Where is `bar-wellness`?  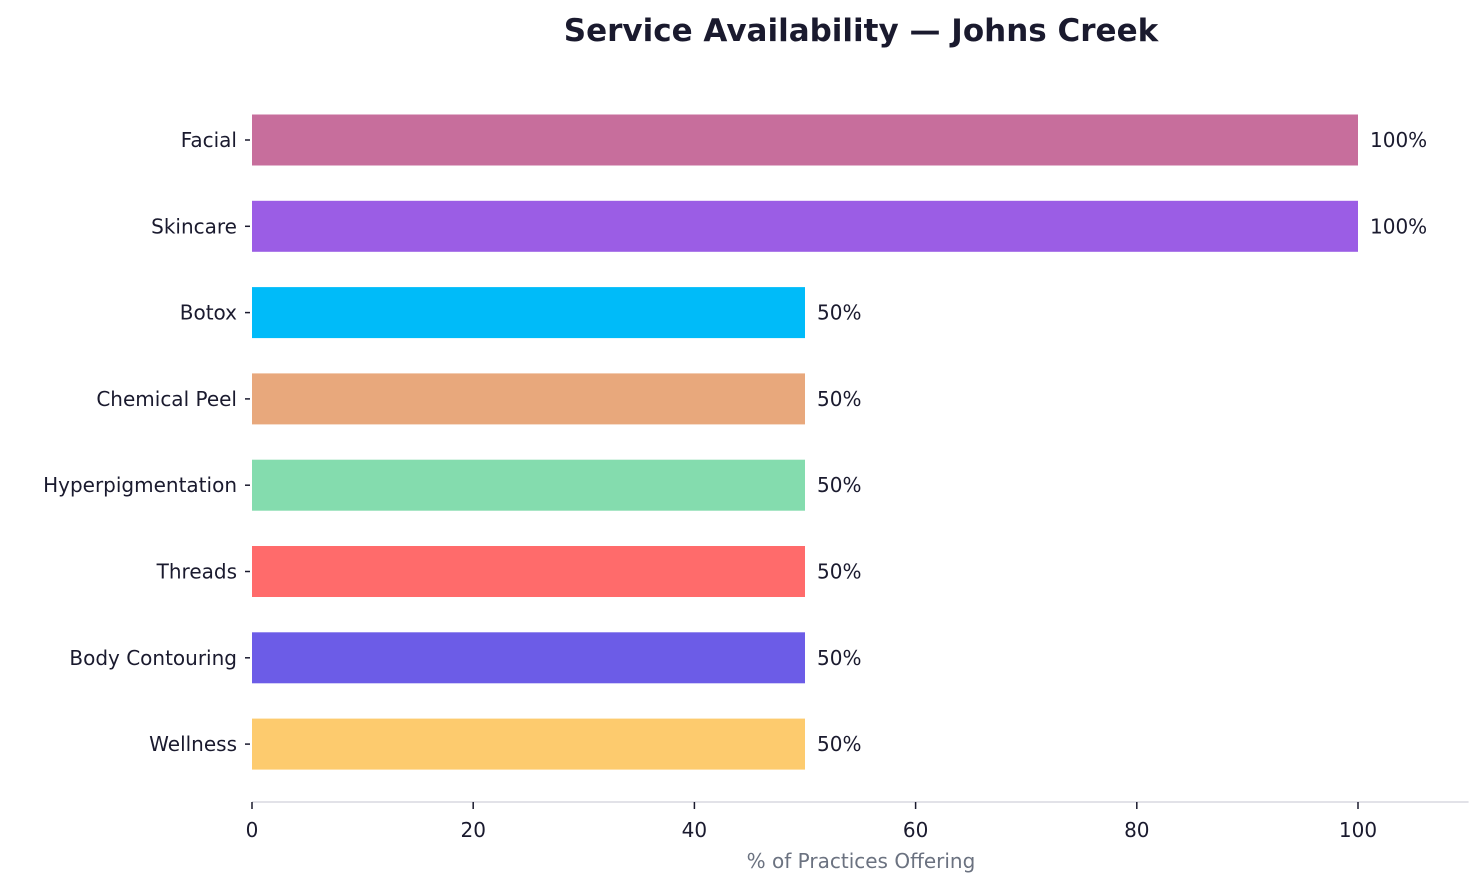
bar-wellness is located at coordinates (528, 744).